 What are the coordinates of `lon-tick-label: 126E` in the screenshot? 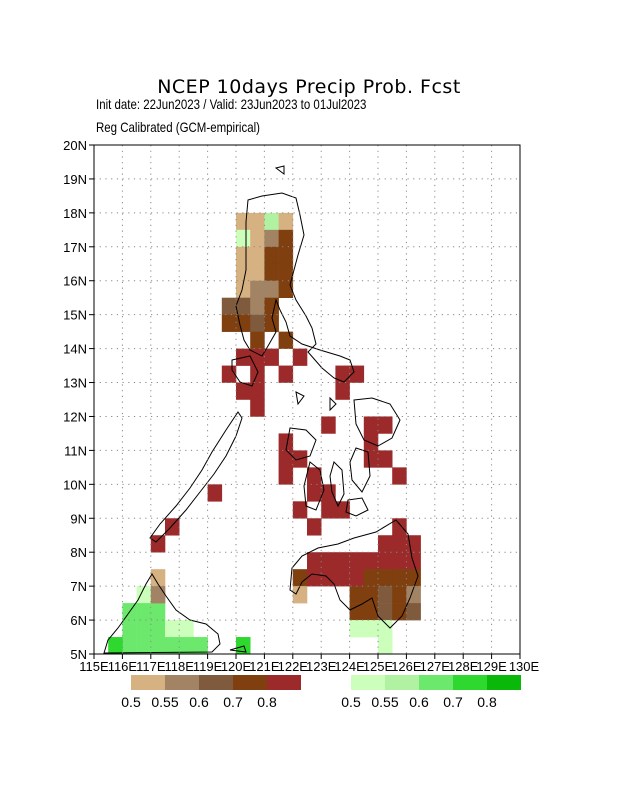 It's located at (406, 666).